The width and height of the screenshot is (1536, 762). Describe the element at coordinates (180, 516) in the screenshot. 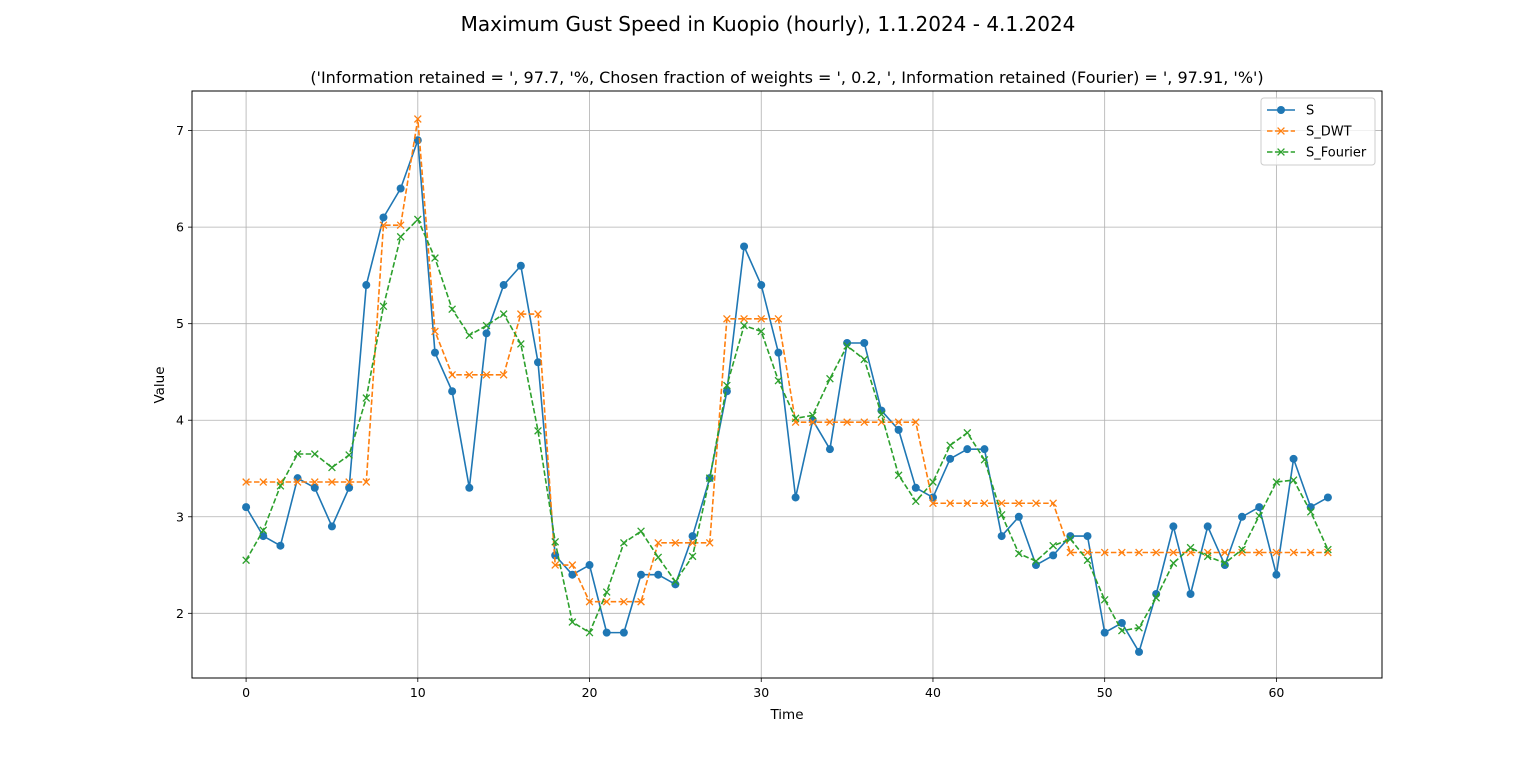

I see `y-tick-label: 3` at that location.